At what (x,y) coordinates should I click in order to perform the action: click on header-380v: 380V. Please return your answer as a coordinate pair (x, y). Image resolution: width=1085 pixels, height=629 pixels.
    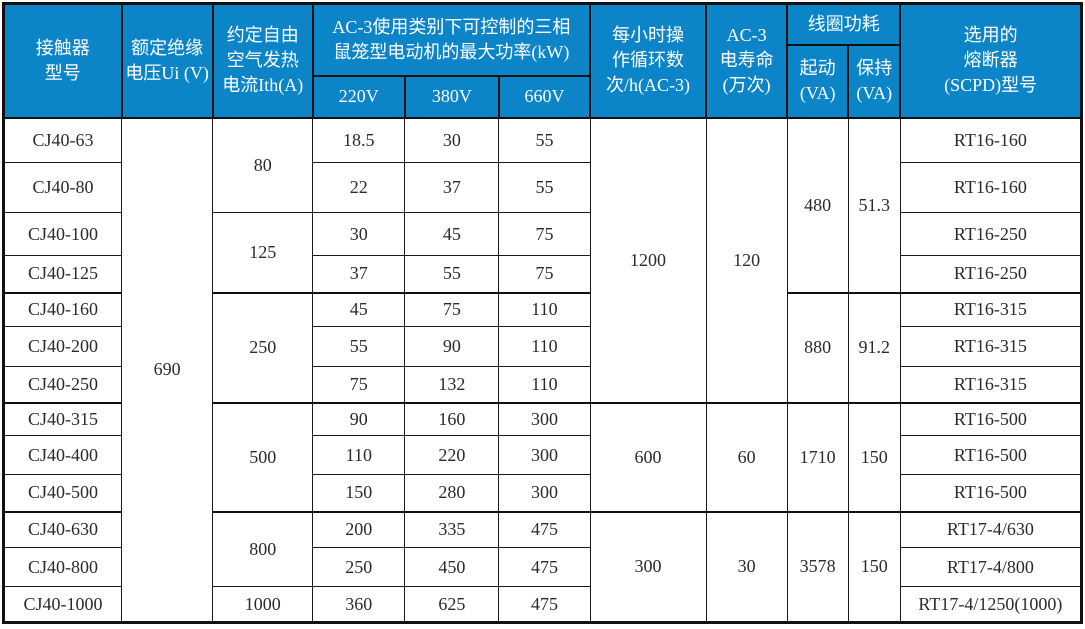
    Looking at the image, I should click on (451, 96).